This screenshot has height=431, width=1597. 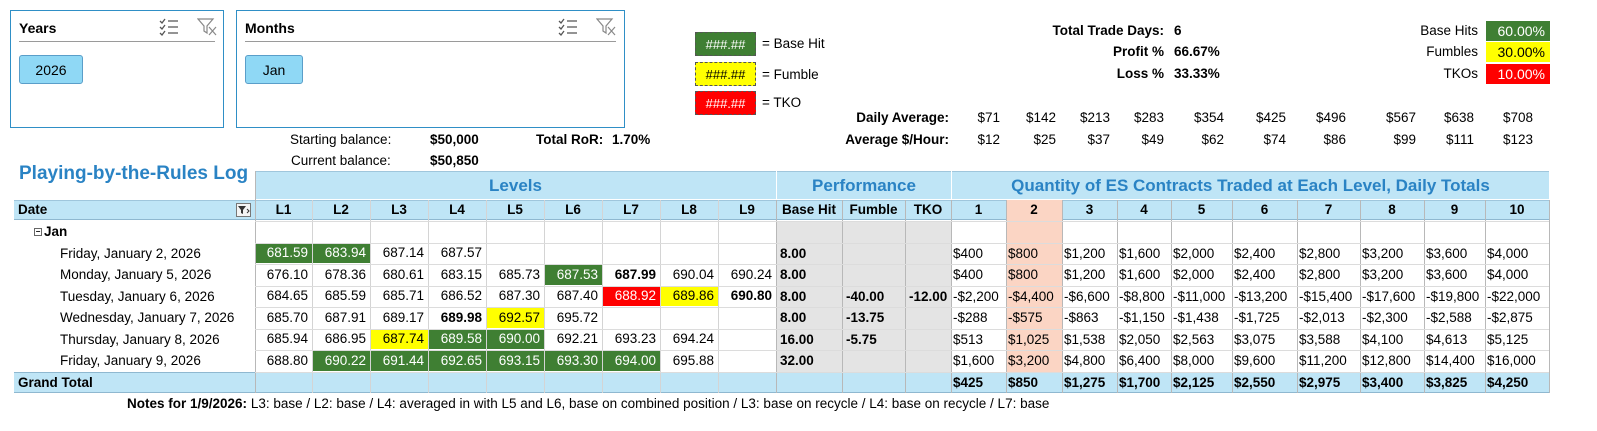 I want to click on column-header-qty-2: 2, so click(x=1034, y=209).